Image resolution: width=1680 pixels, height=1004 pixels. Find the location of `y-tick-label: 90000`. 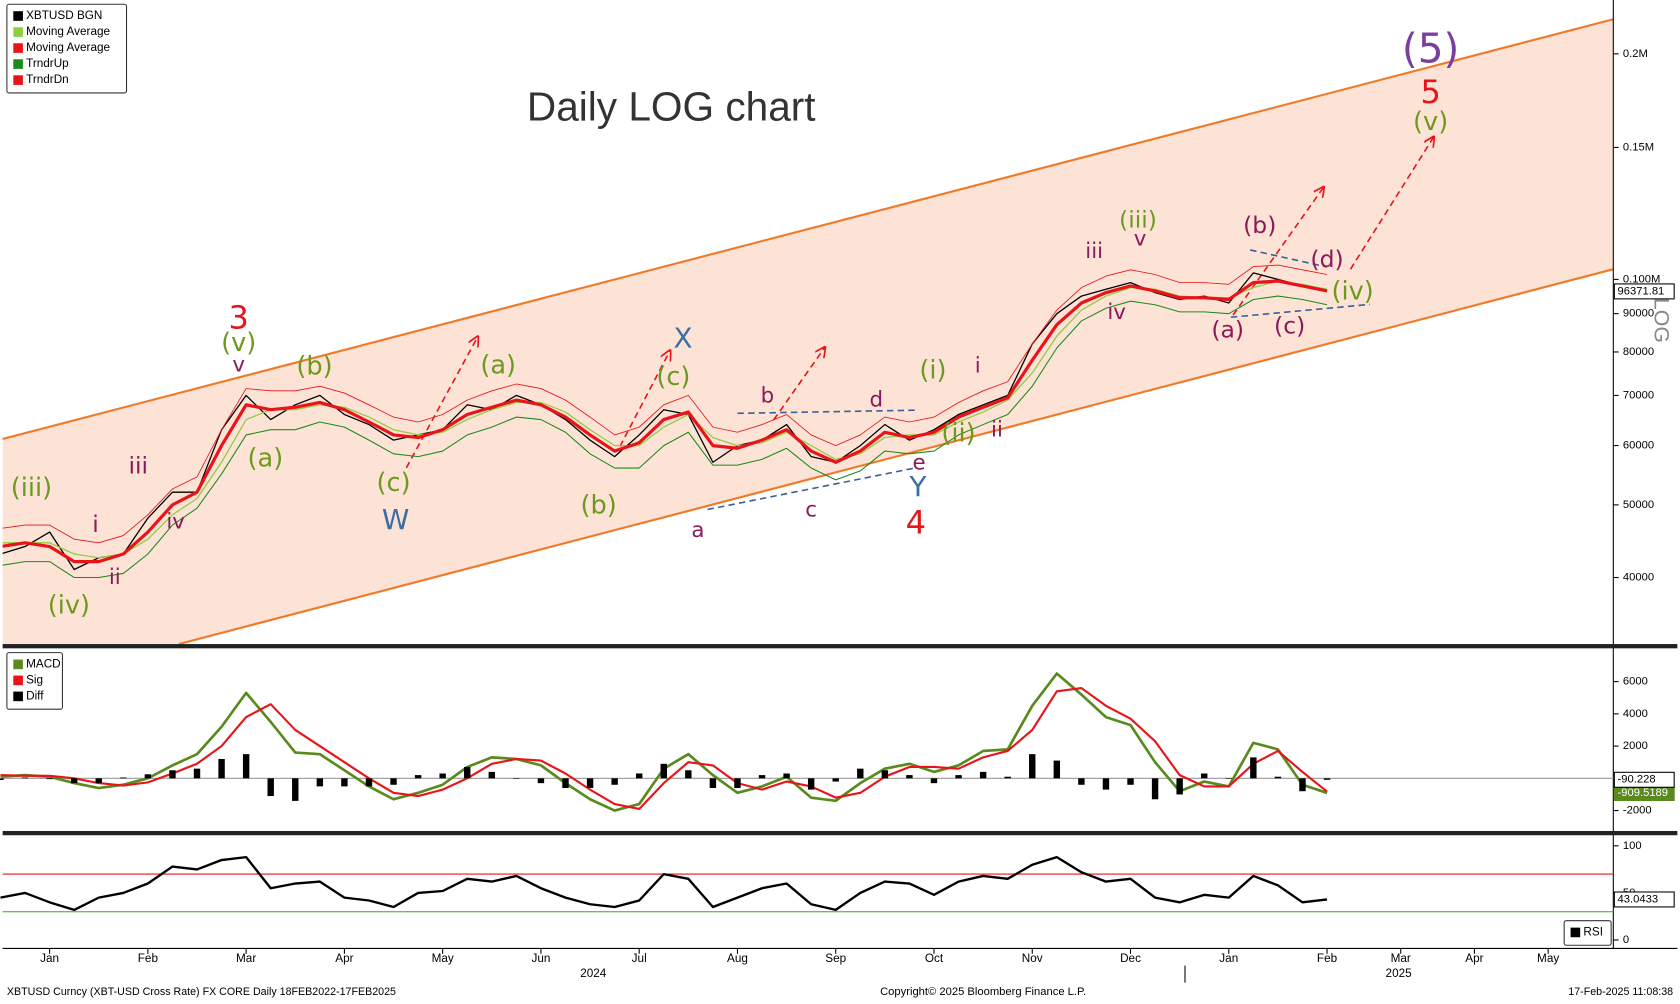

y-tick-label: 90000 is located at coordinates (1638, 314).